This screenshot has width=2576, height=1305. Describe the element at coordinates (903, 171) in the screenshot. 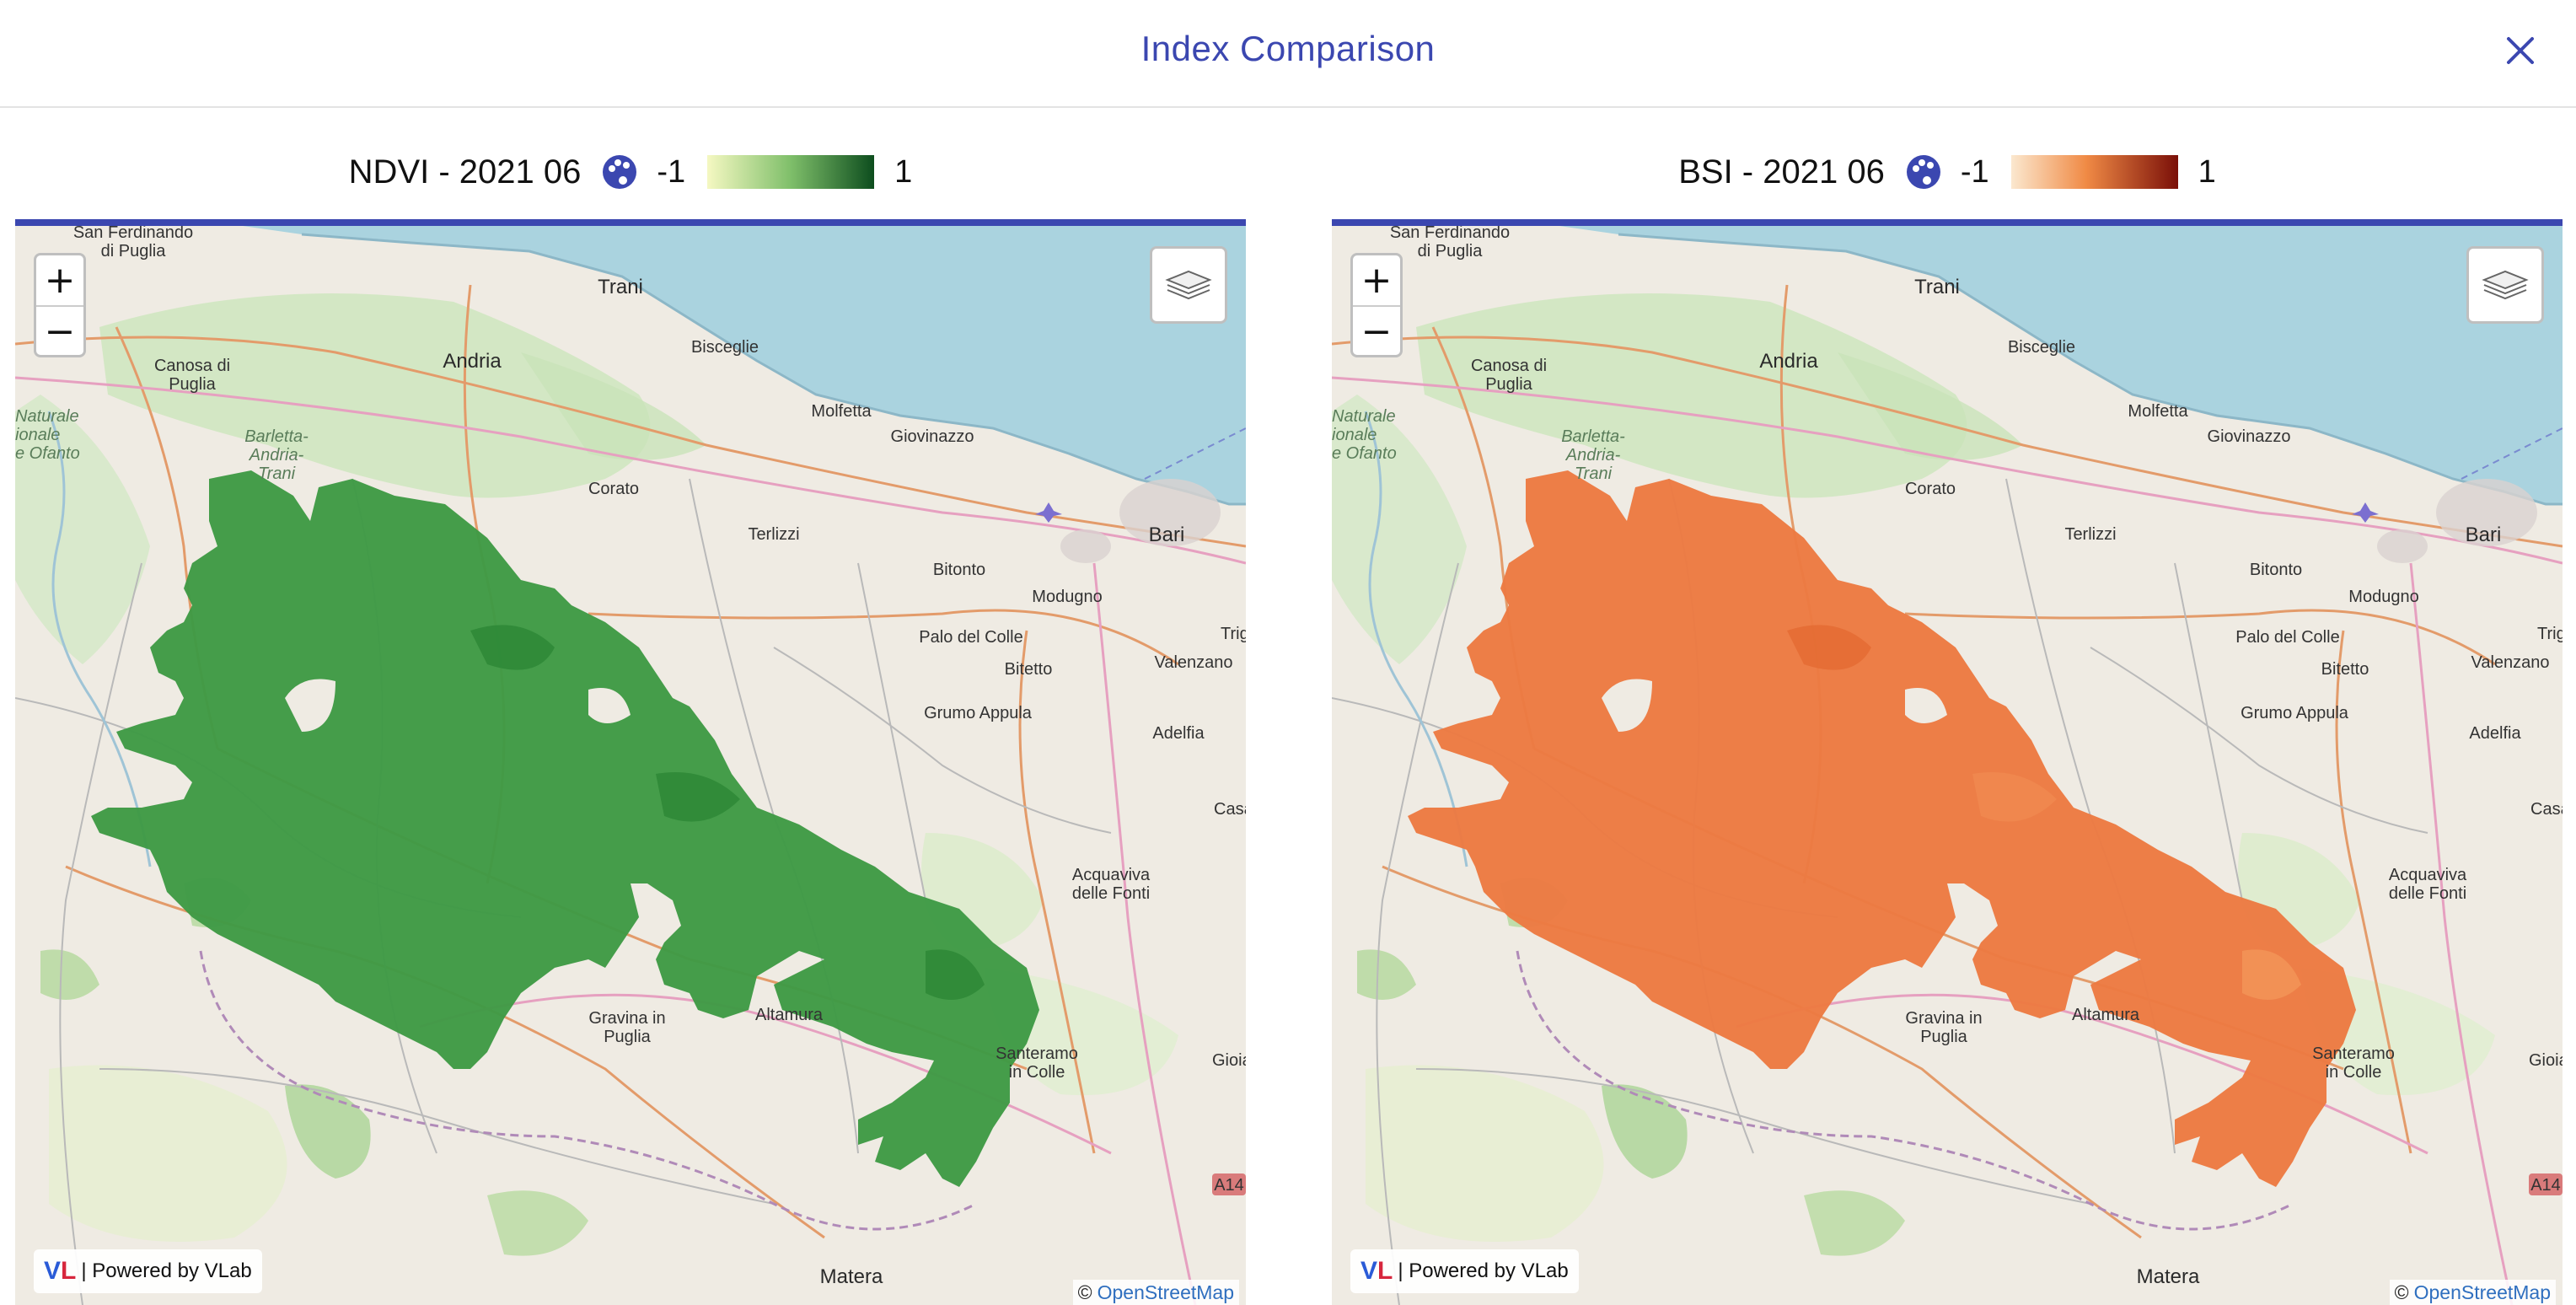

I see `ndvi-legend-max: 1` at that location.